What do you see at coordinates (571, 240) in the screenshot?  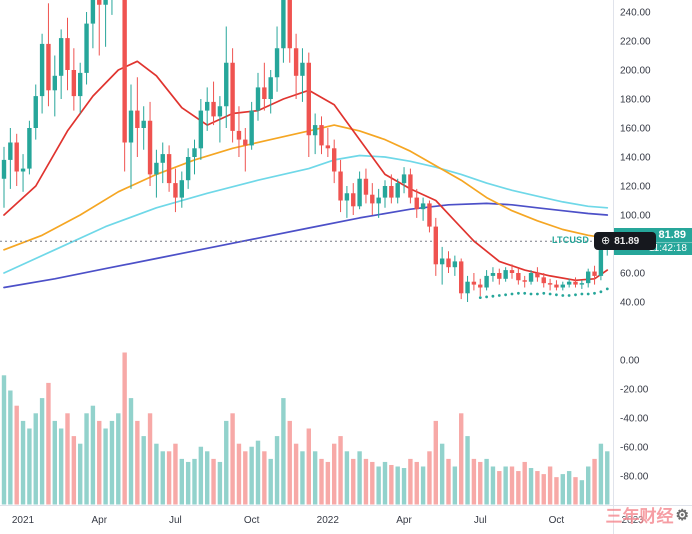 I see `price-line-symbol-label: LTCUSD` at bounding box center [571, 240].